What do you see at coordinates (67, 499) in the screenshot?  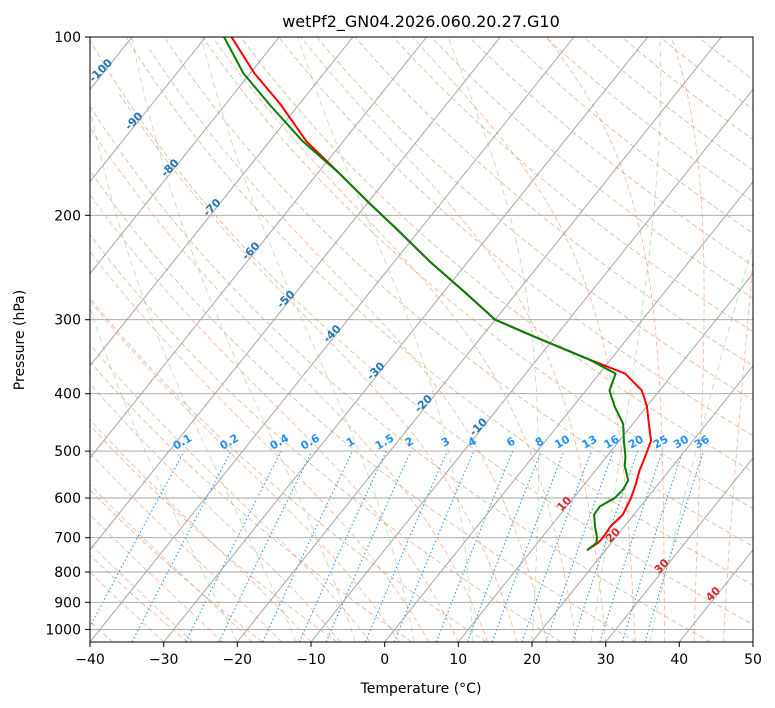 I see `y-tick-label: 600` at bounding box center [67, 499].